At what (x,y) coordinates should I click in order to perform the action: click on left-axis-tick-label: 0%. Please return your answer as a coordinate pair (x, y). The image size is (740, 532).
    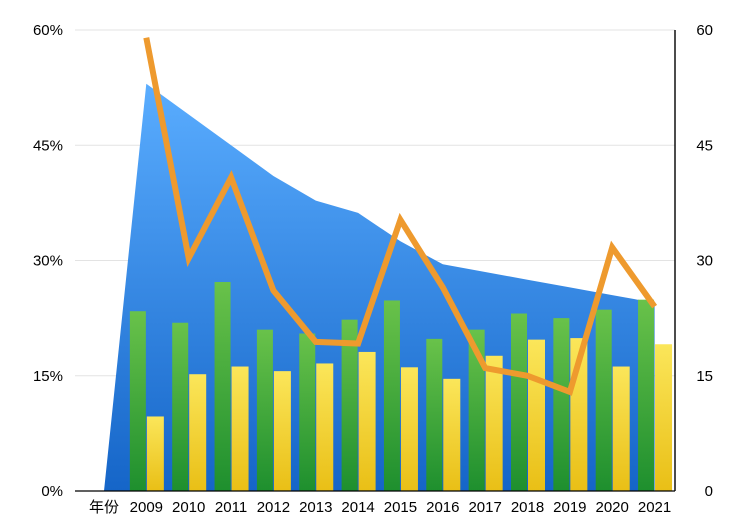
    Looking at the image, I should click on (52, 491).